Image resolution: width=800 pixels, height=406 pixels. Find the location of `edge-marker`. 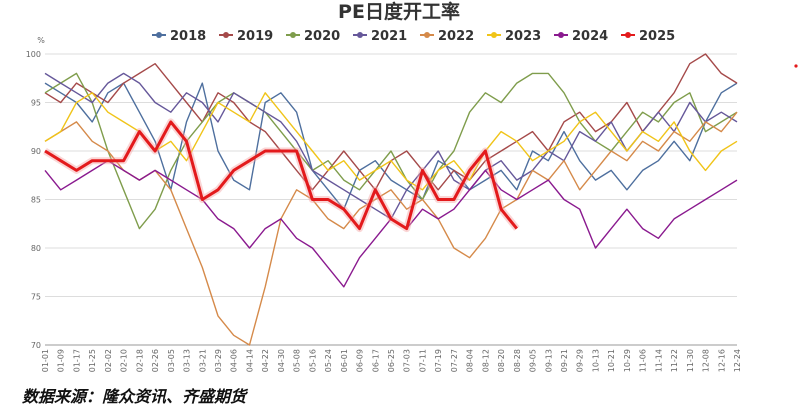

edge-marker is located at coordinates (796, 66).